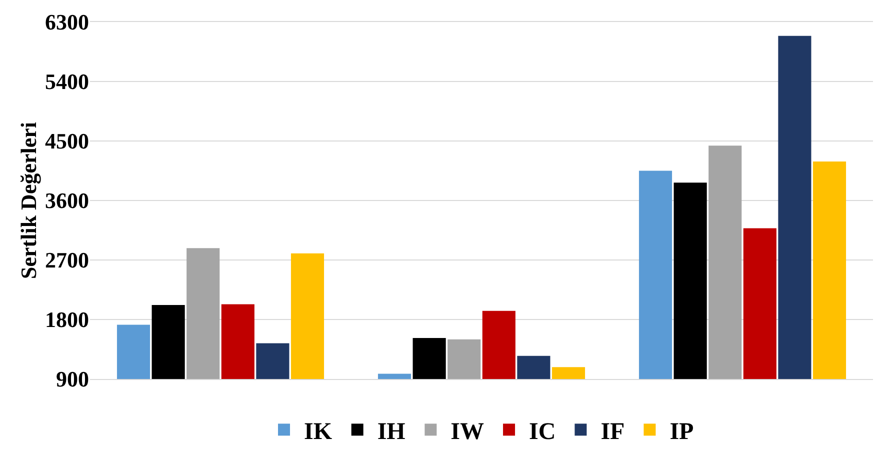 Image resolution: width=883 pixels, height=462 pixels. Describe the element at coordinates (67, 81) in the screenshot. I see `y-tick-label: 5400` at that location.